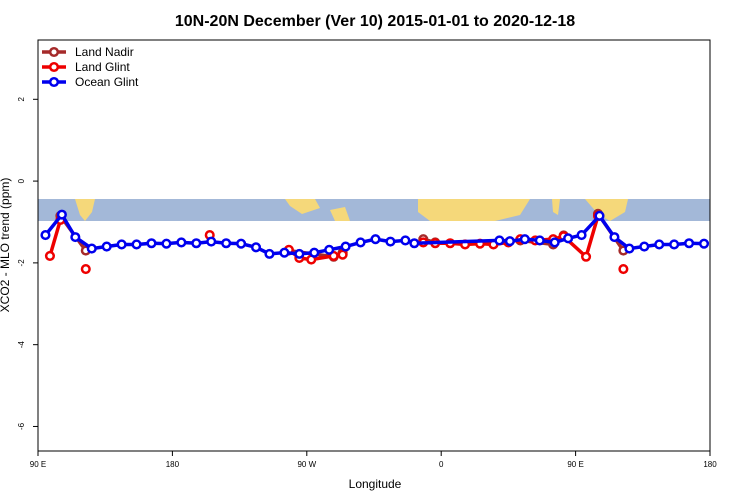 This screenshot has width=750, height=500. I want to click on legend-label: Land Nadir, so click(104, 52).